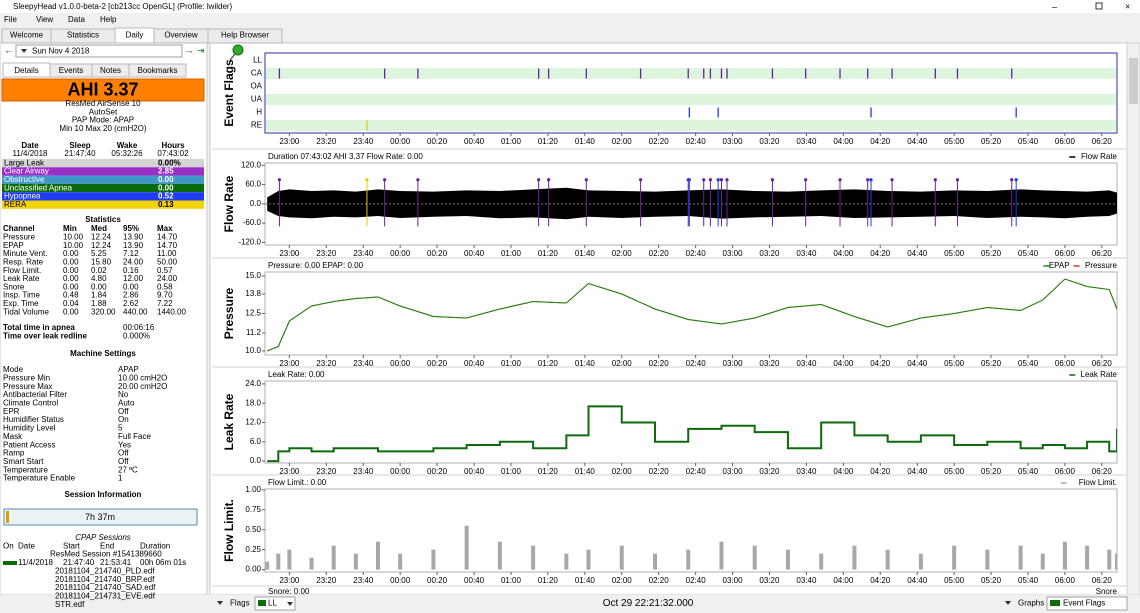 The width and height of the screenshot is (1140, 613). I want to click on flag-row-band, so click(691, 73).